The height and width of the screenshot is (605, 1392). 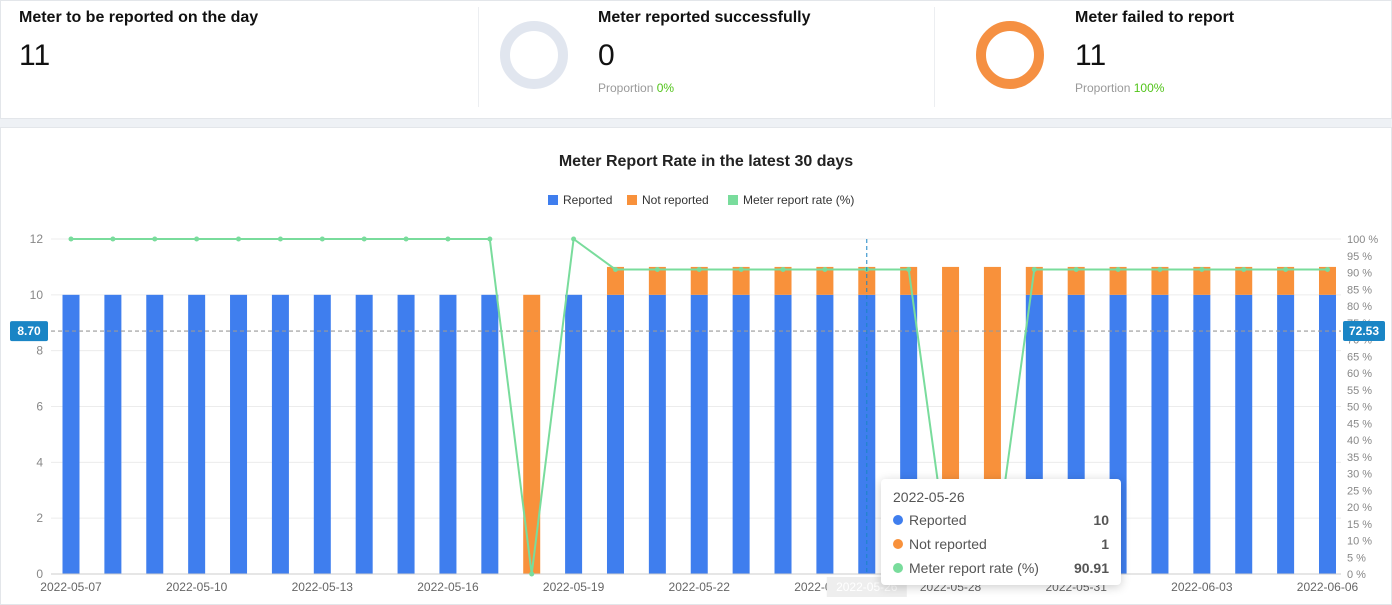 I want to click on success-meter-title: Meter reported successfully, so click(x=704, y=17).